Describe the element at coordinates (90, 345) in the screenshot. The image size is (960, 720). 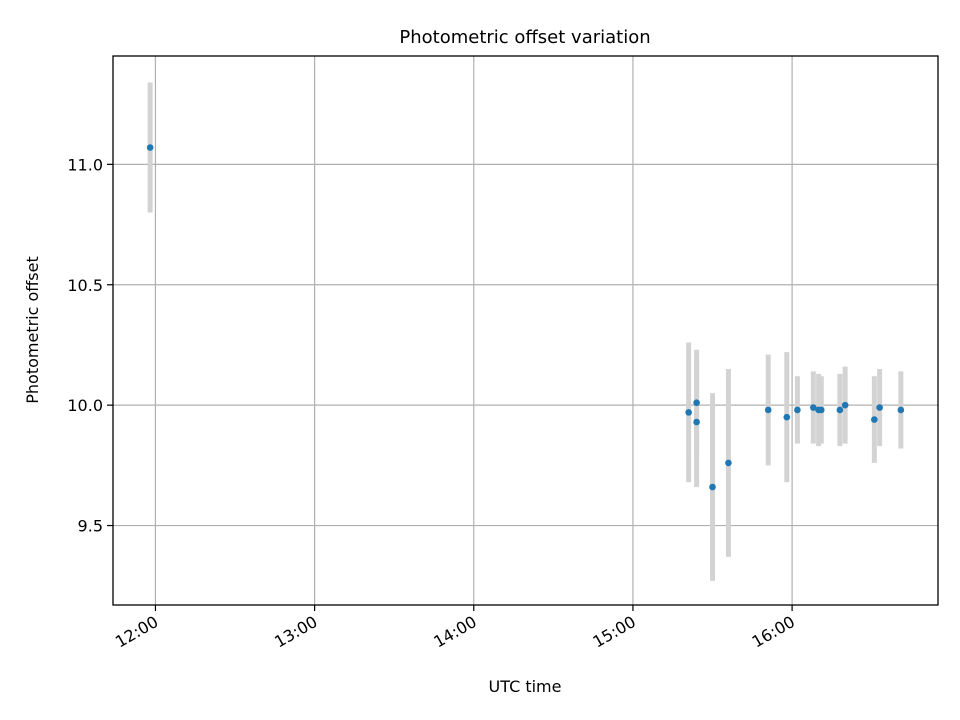
I see `y-axis-ticks: 9.5 10.0 10.5 11.0` at that location.